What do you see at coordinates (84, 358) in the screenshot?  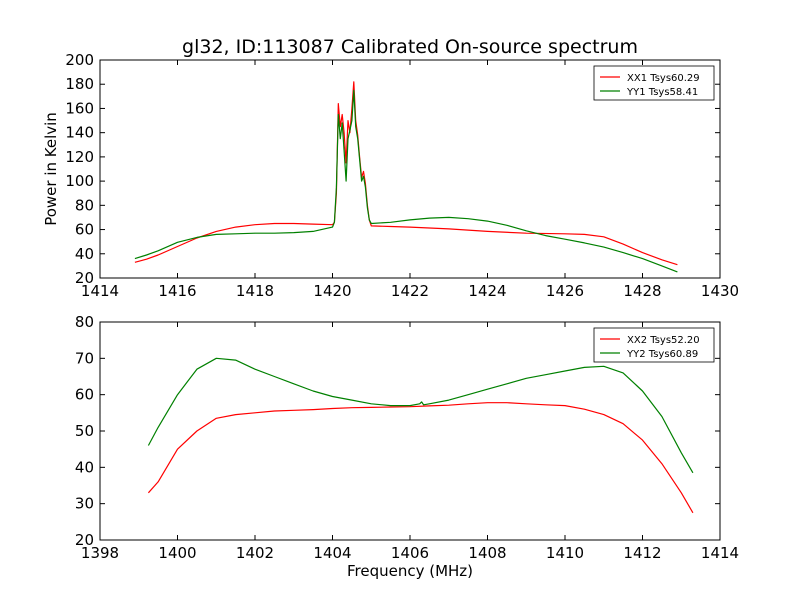 I see `y-tick-label: 70` at bounding box center [84, 358].